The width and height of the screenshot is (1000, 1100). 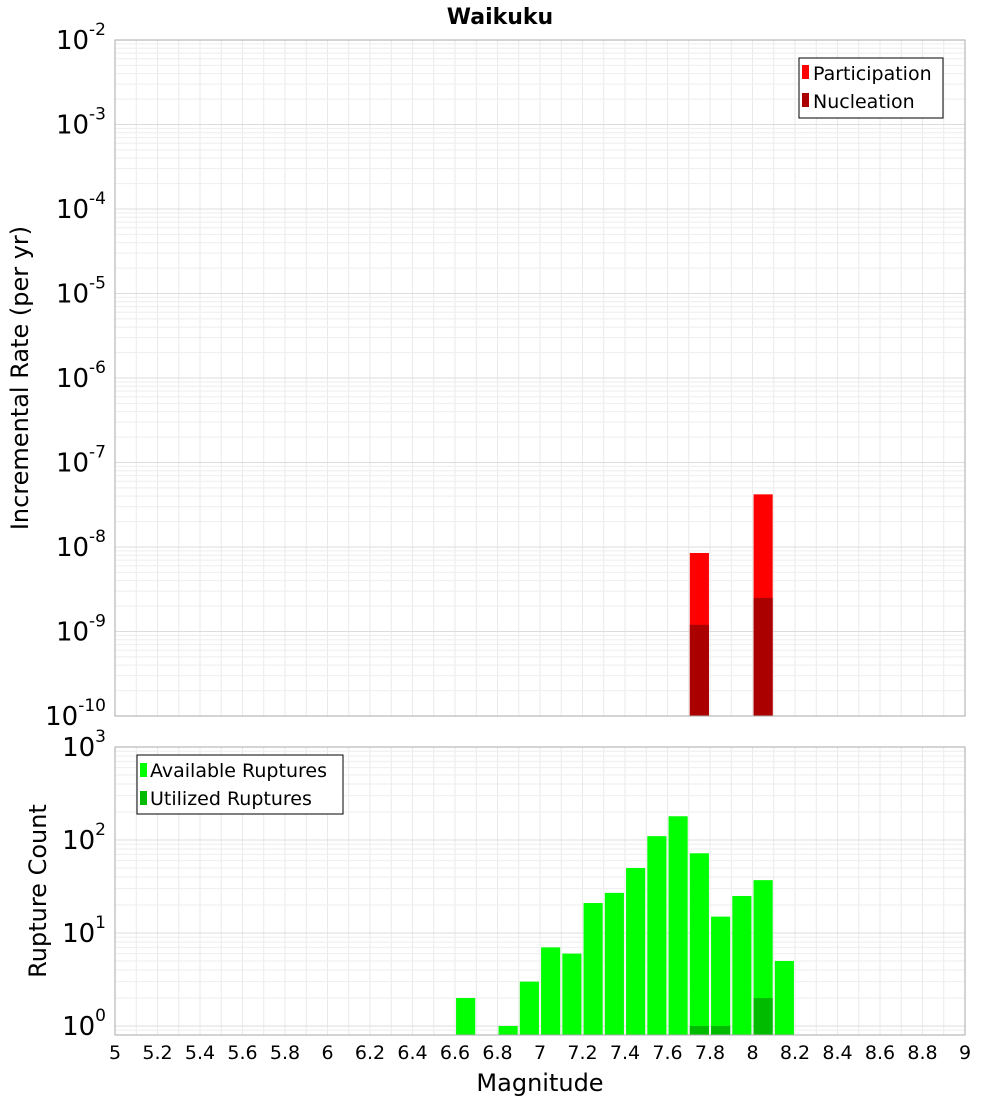 What do you see at coordinates (84, 931) in the screenshot?
I see `count-y-tick-label: 10¹` at bounding box center [84, 931].